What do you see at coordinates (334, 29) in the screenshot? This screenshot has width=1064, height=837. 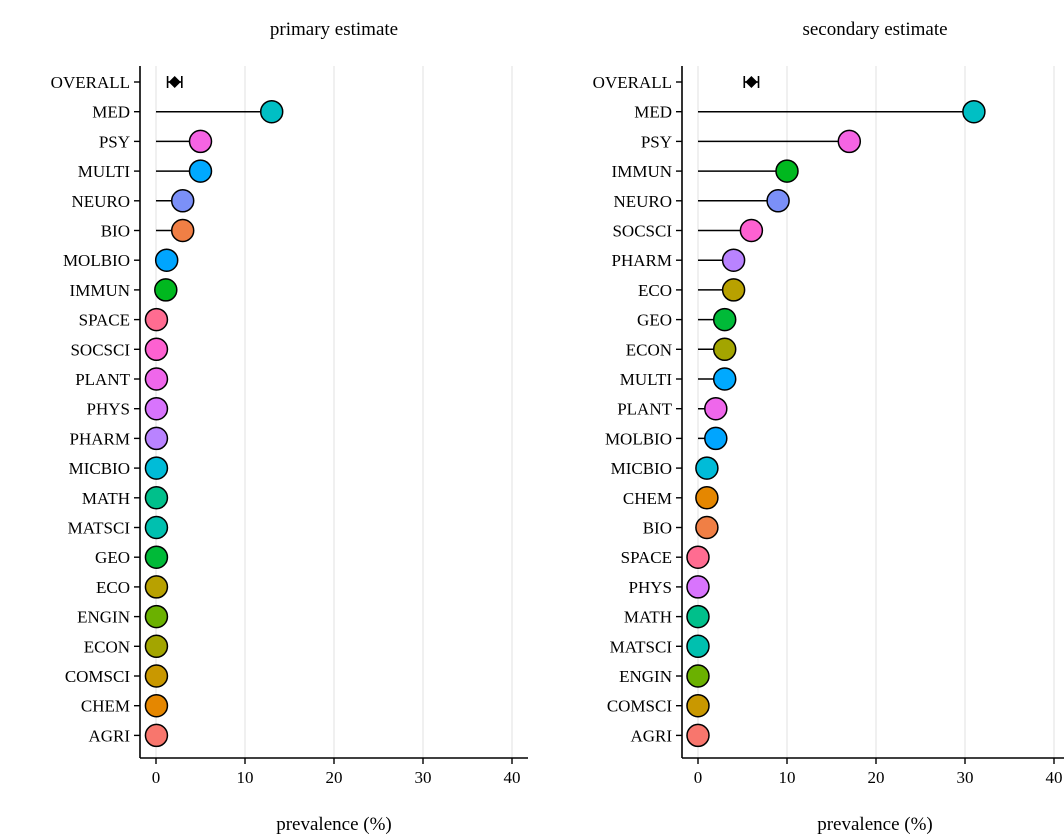 I see `chart-title: primary estimate` at bounding box center [334, 29].